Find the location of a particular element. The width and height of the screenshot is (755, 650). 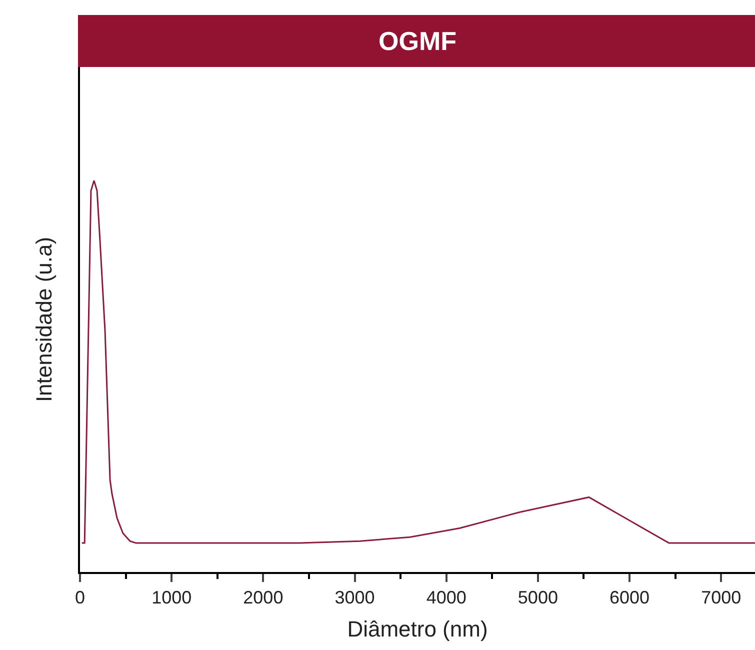

x-tick-label: 1000 is located at coordinates (172, 597).